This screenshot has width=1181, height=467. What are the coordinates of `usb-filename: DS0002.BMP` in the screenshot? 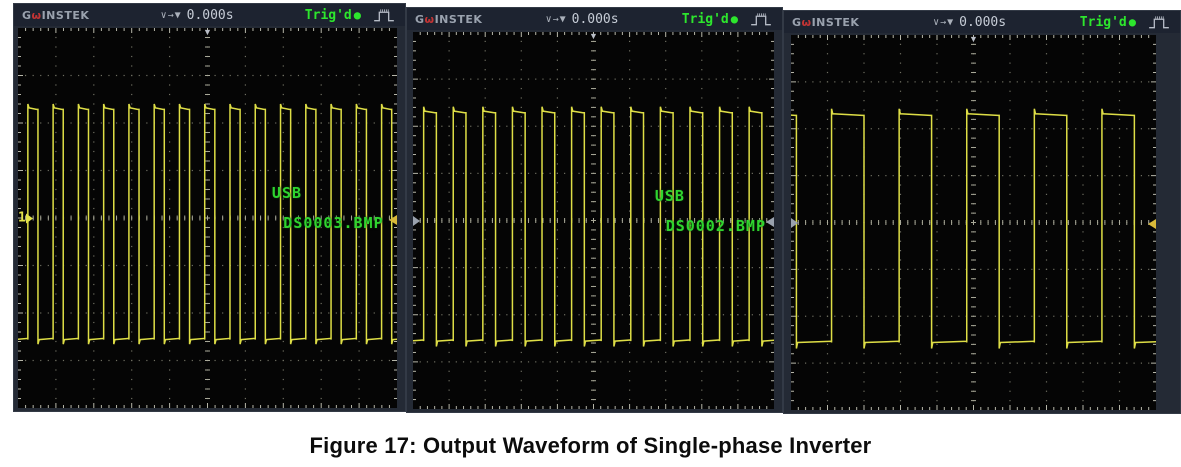 It's located at (715, 225).